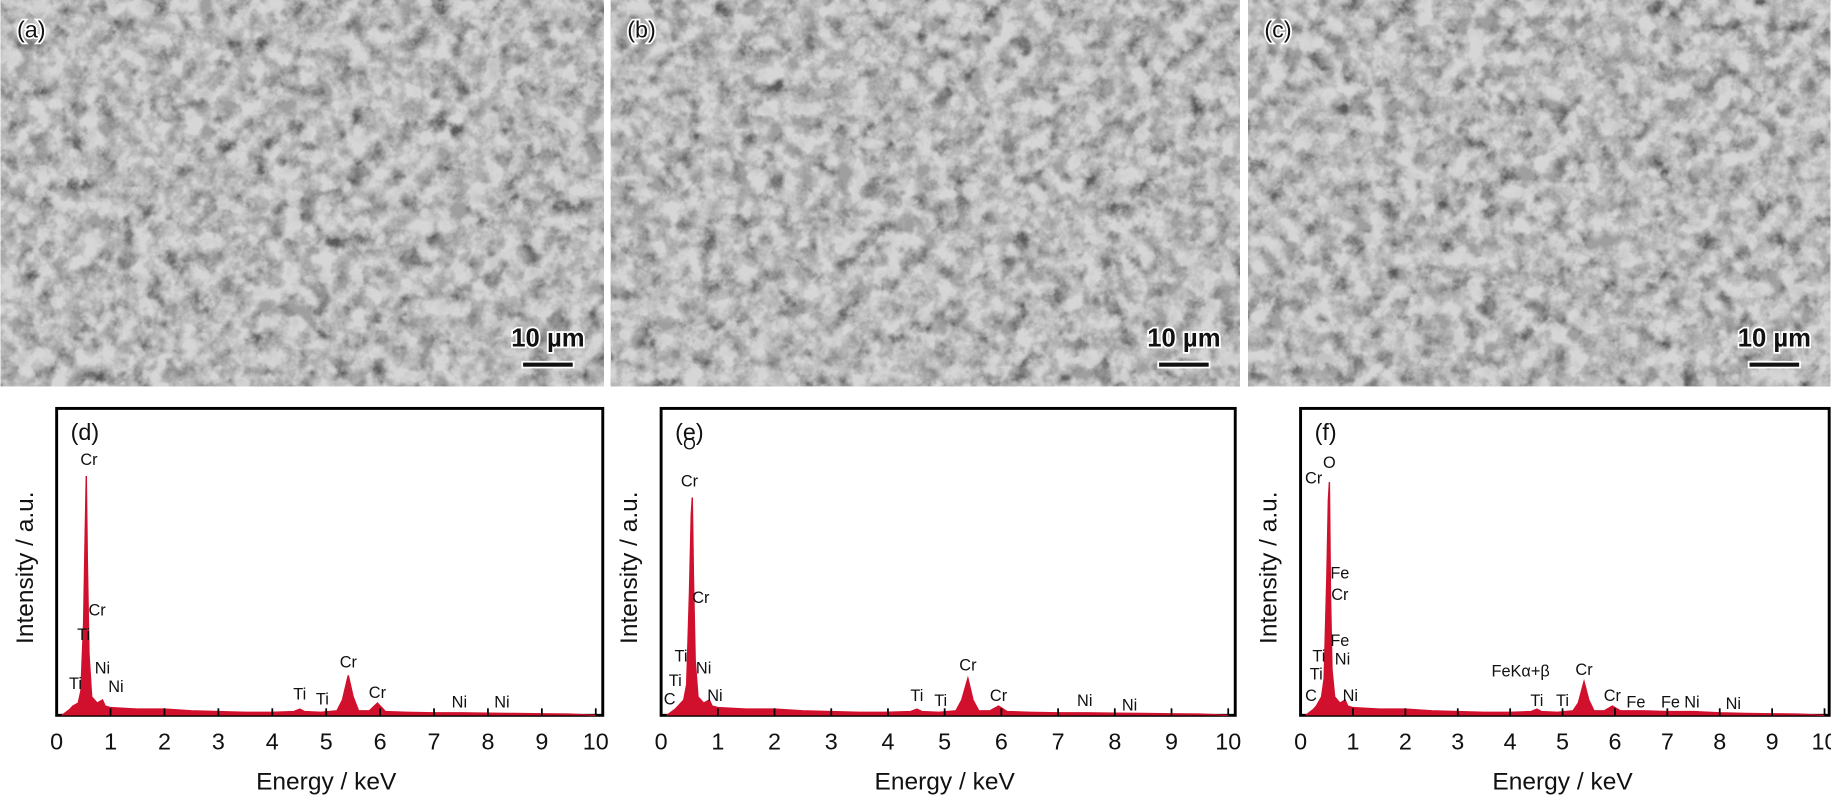  What do you see at coordinates (1326, 432) in the screenshot?
I see `panel-label: (f)` at bounding box center [1326, 432].